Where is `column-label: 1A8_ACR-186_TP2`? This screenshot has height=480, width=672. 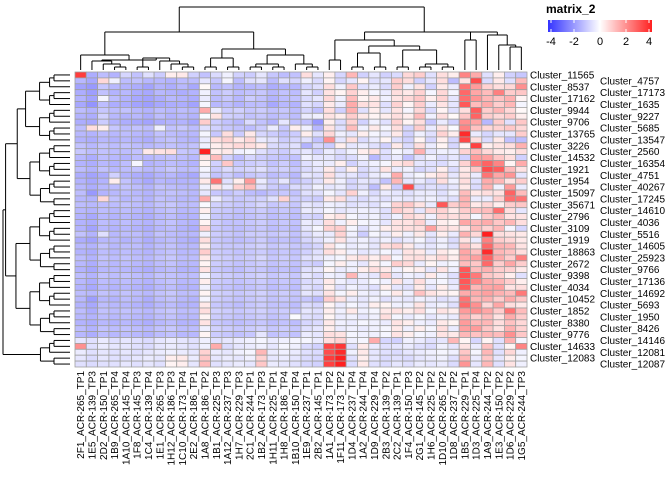
column-label: 1A8_ACR-186_TP2 is located at coordinates (205, 415).